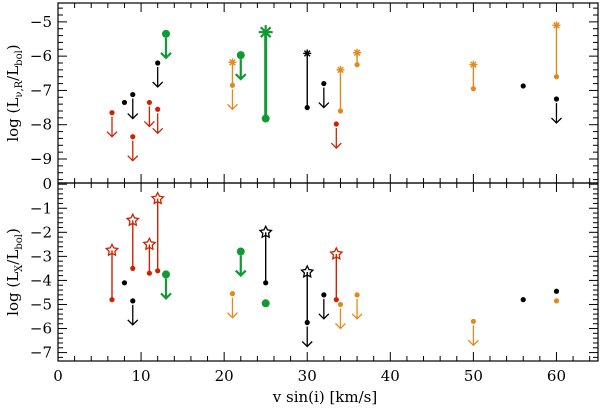 The image size is (600, 411). What do you see at coordinates (41, 353) in the screenshot?
I see `xray-ytick-label: −7` at bounding box center [41, 353].